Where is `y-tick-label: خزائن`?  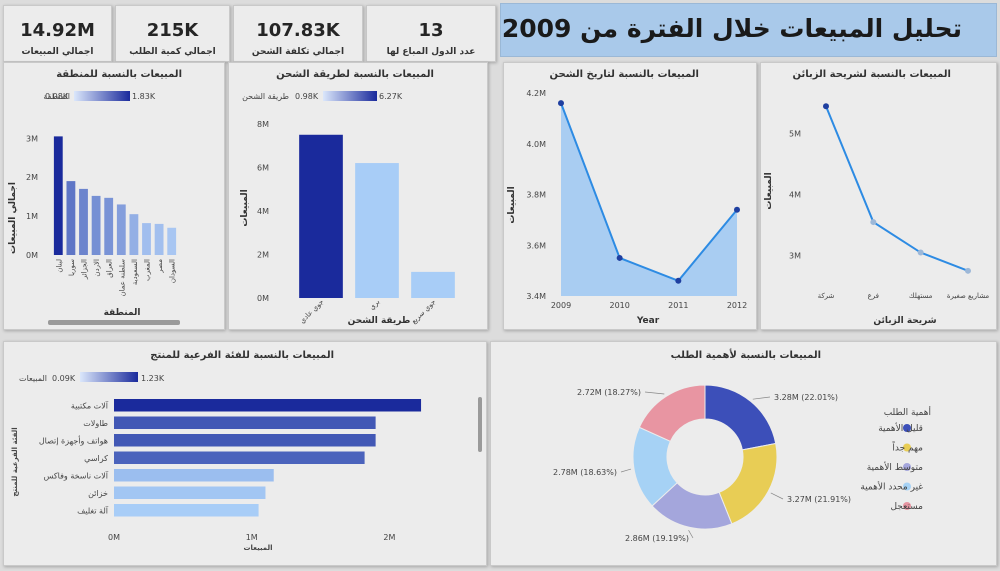
y-tick-label: خزائن is located at coordinates (98, 493).